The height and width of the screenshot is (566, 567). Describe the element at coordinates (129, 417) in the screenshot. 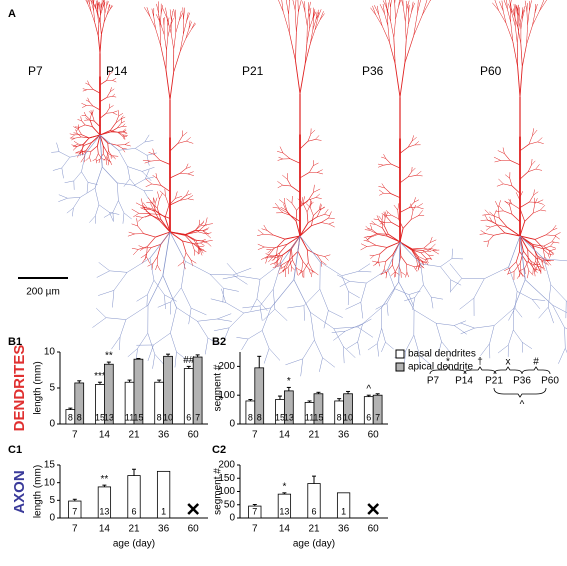

I see `n-label: 11` at that location.